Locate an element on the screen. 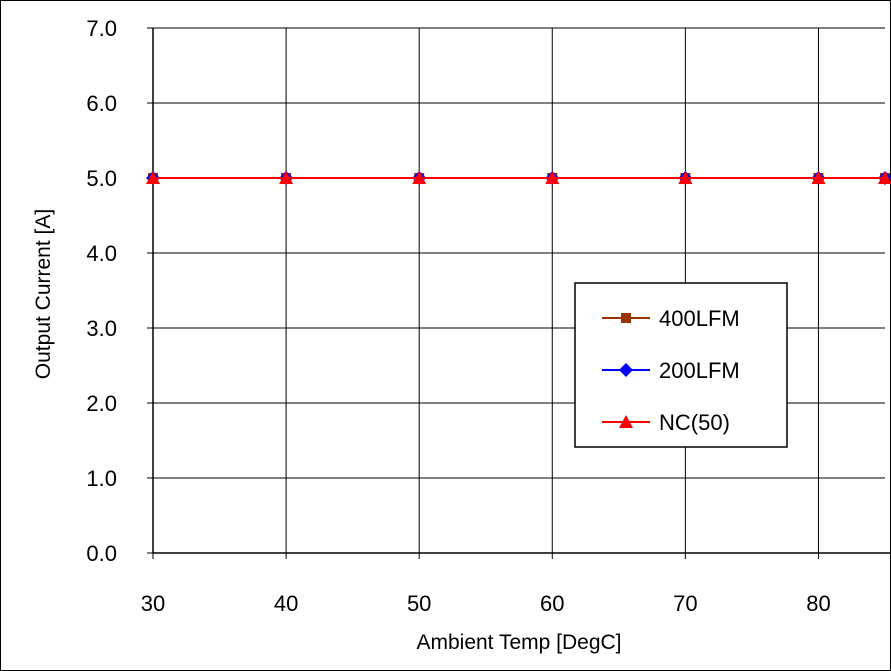  y-tick-label: 2.0 is located at coordinates (101, 403).